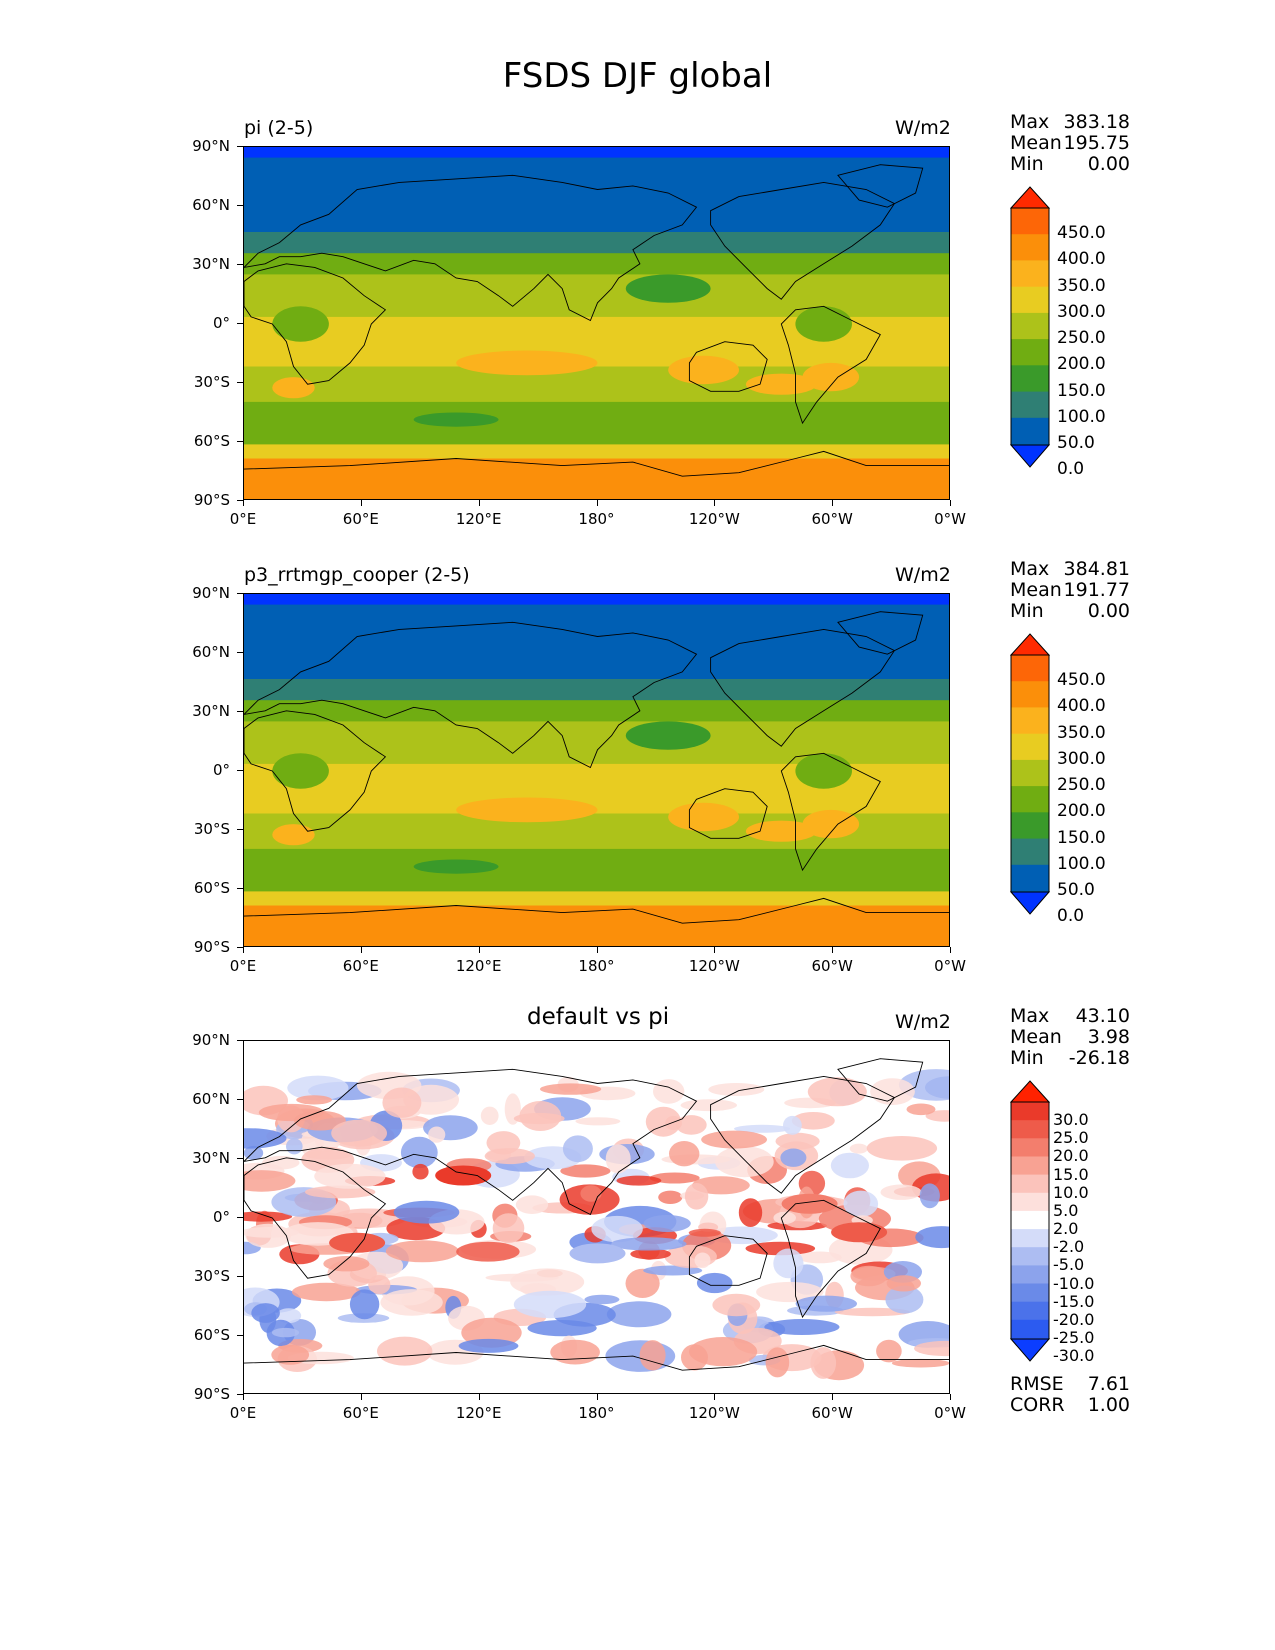  I want to click on stat-min-label: Min, so click(1027, 611).